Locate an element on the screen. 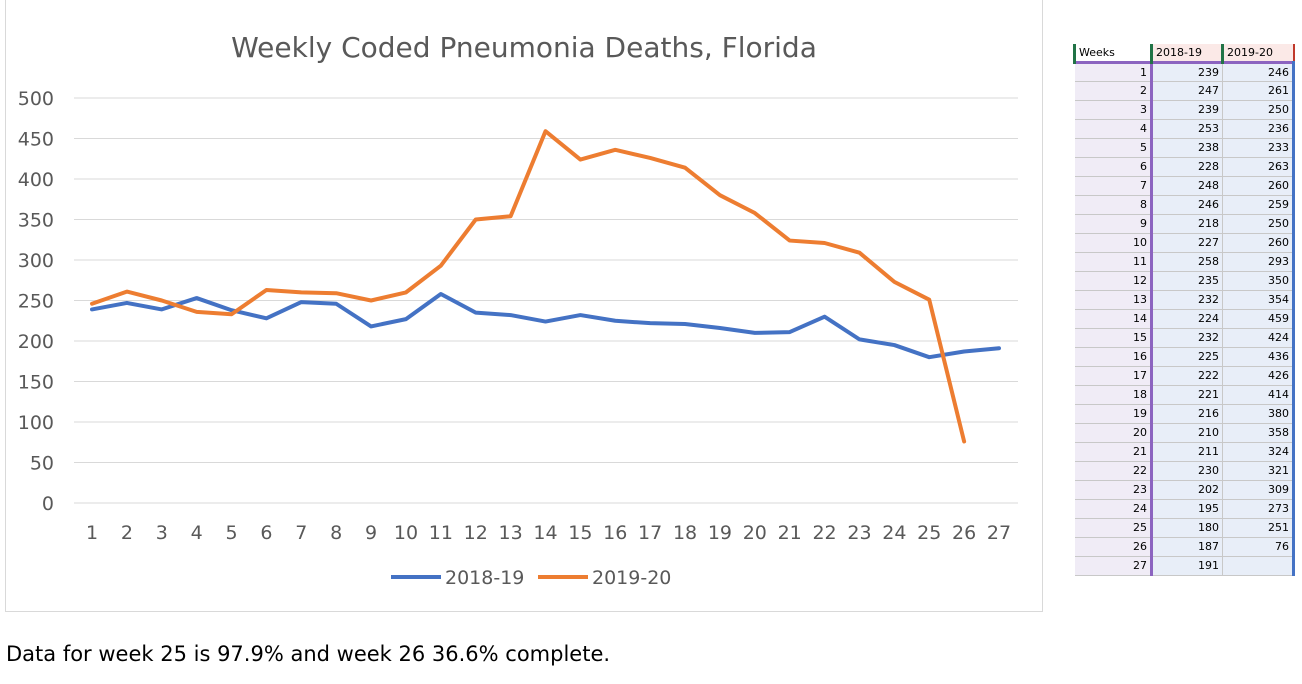 This screenshot has width=1302, height=684. value-2018-19-cell: 235 is located at coordinates (1187, 281).